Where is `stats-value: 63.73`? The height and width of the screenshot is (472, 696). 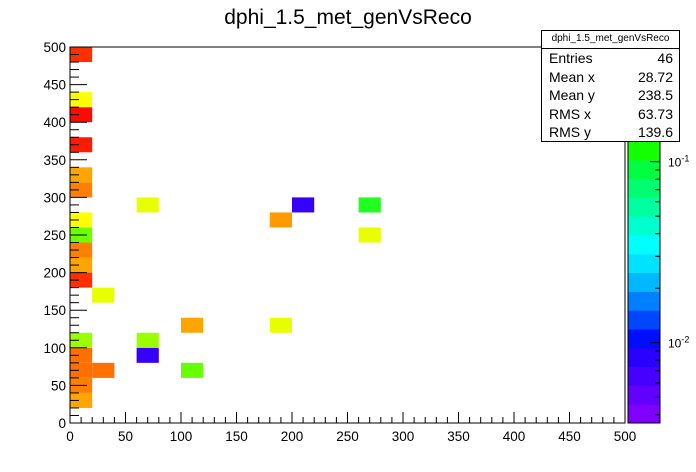
stats-value: 63.73 is located at coordinates (655, 113).